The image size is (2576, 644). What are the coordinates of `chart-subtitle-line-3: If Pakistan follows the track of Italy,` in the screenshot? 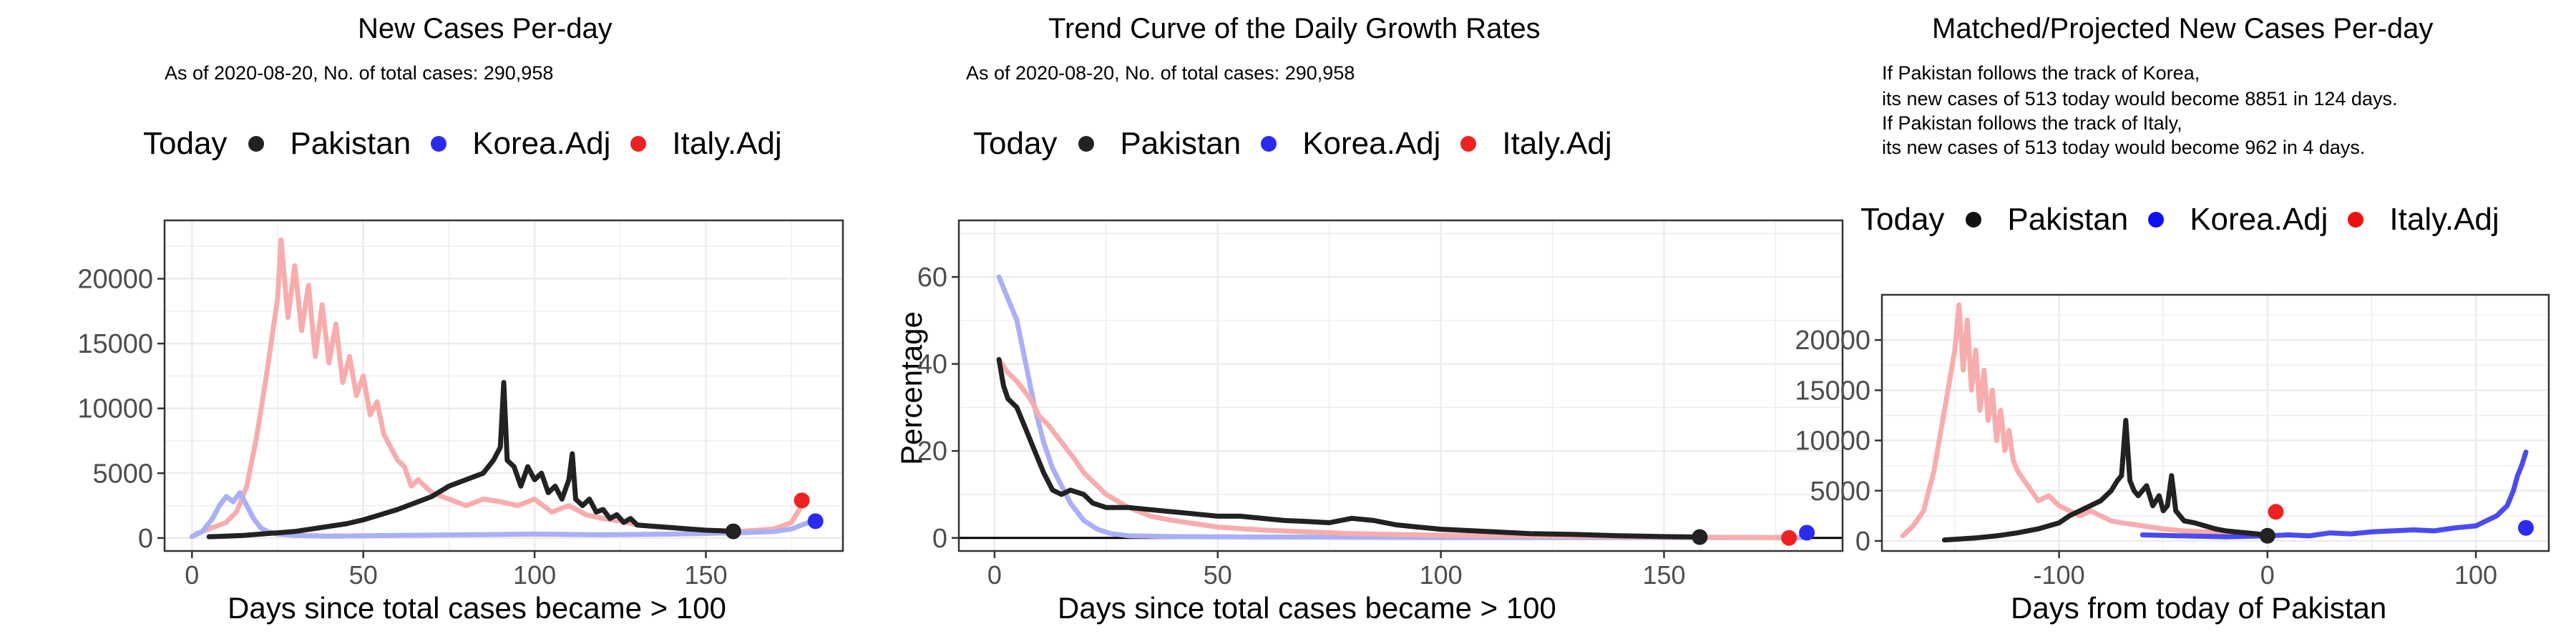 It's located at (2032, 123).